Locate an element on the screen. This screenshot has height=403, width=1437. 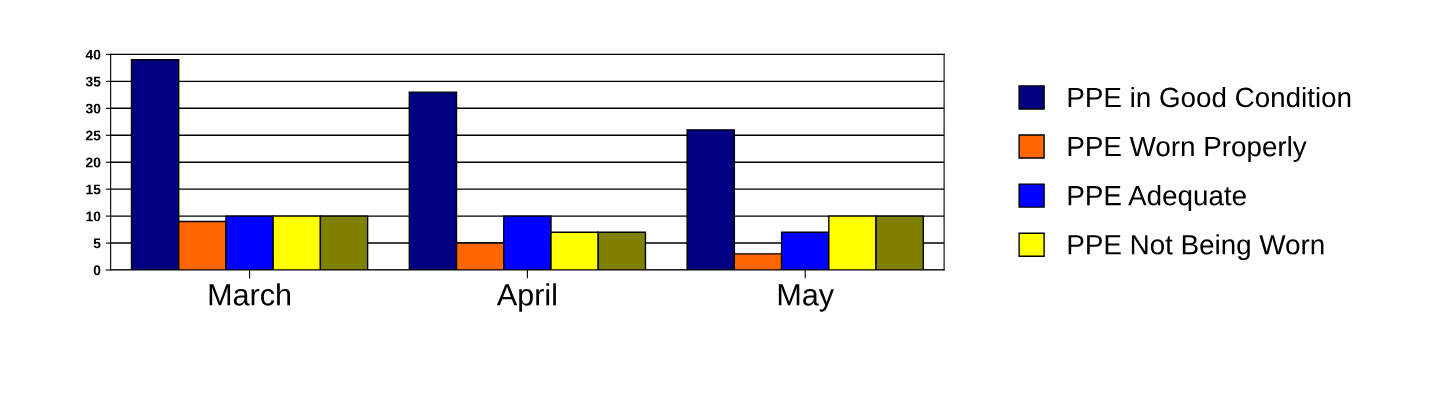
y-tick-label: 25 is located at coordinates (93, 135).